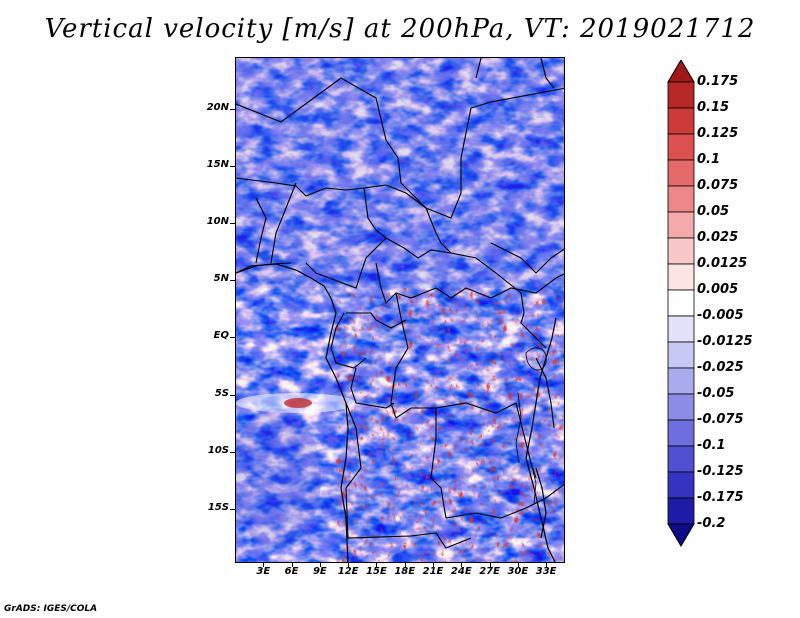  Describe the element at coordinates (720, 367) in the screenshot. I see `colorbar-label: -0.025` at that location.